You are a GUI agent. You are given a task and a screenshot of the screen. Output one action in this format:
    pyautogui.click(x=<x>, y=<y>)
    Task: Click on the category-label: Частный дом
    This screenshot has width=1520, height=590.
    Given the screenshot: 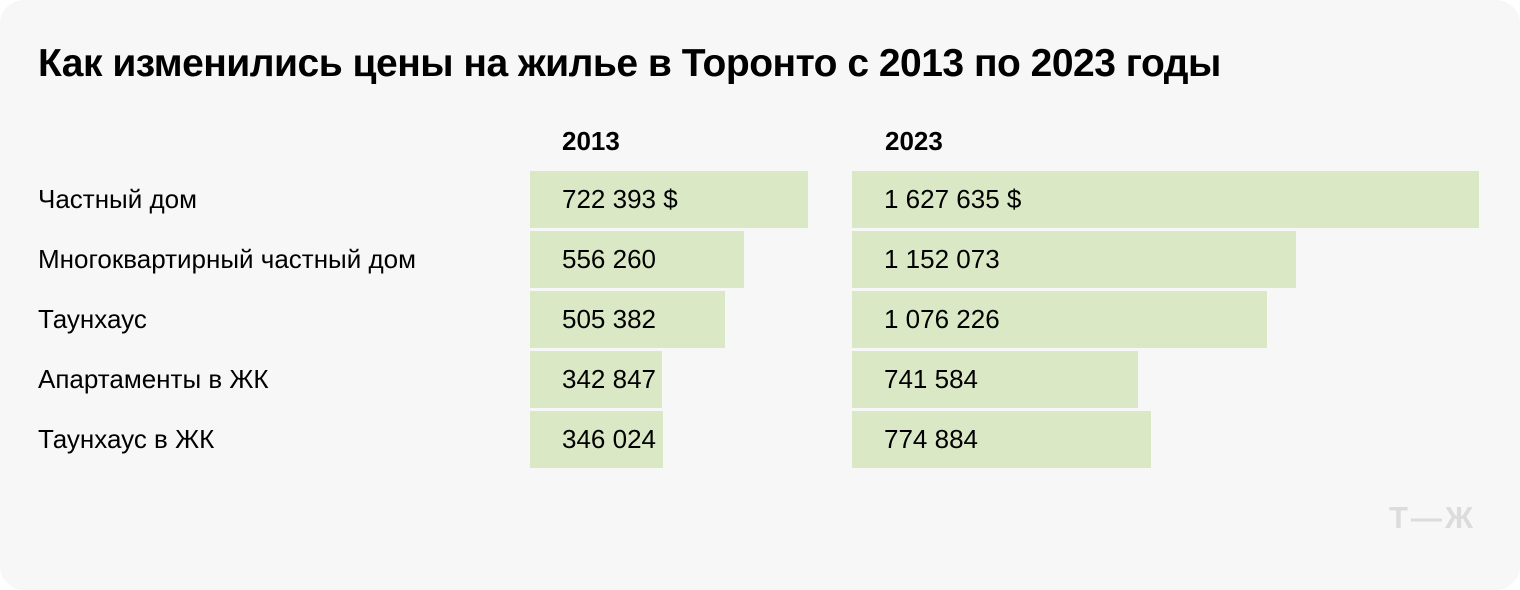 What is the action you would take?
    pyautogui.click(x=117, y=199)
    